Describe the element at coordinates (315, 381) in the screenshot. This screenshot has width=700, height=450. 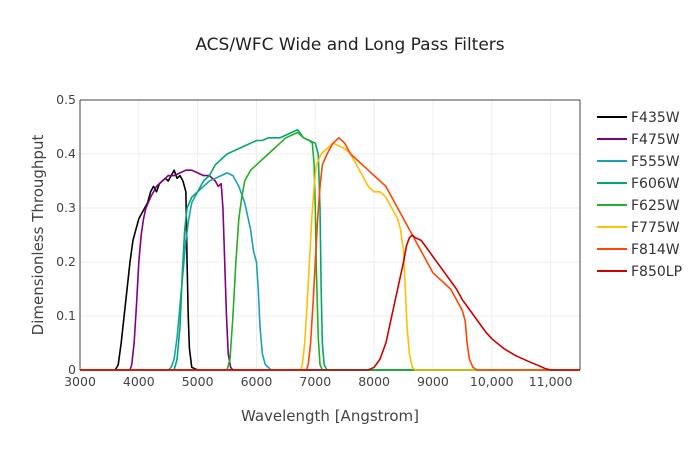
I see `x-tick-label: 7000` at that location.